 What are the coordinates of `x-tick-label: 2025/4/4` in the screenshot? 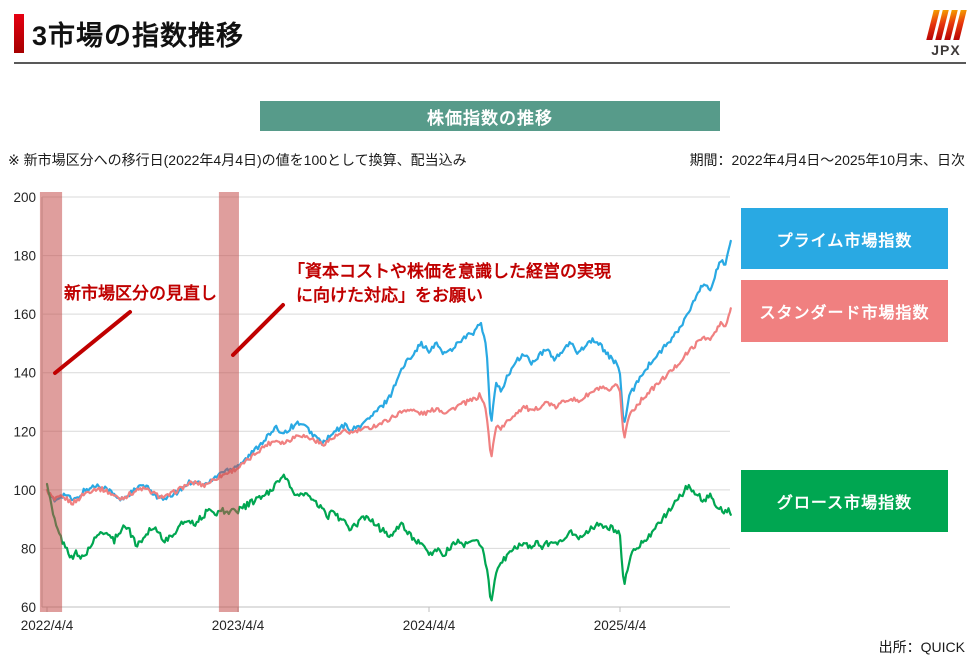 It's located at (620, 625).